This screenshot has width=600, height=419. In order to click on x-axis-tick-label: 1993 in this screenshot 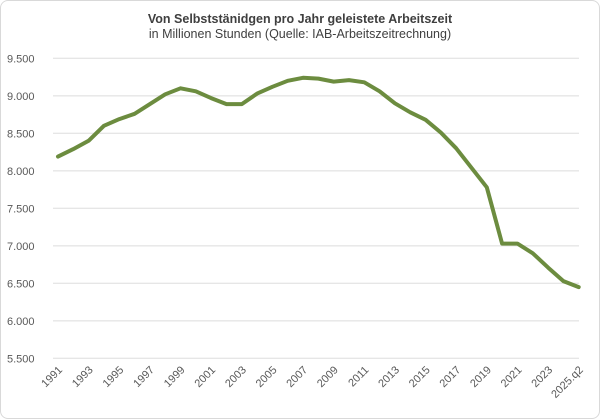, I will do `click(83, 377)`.